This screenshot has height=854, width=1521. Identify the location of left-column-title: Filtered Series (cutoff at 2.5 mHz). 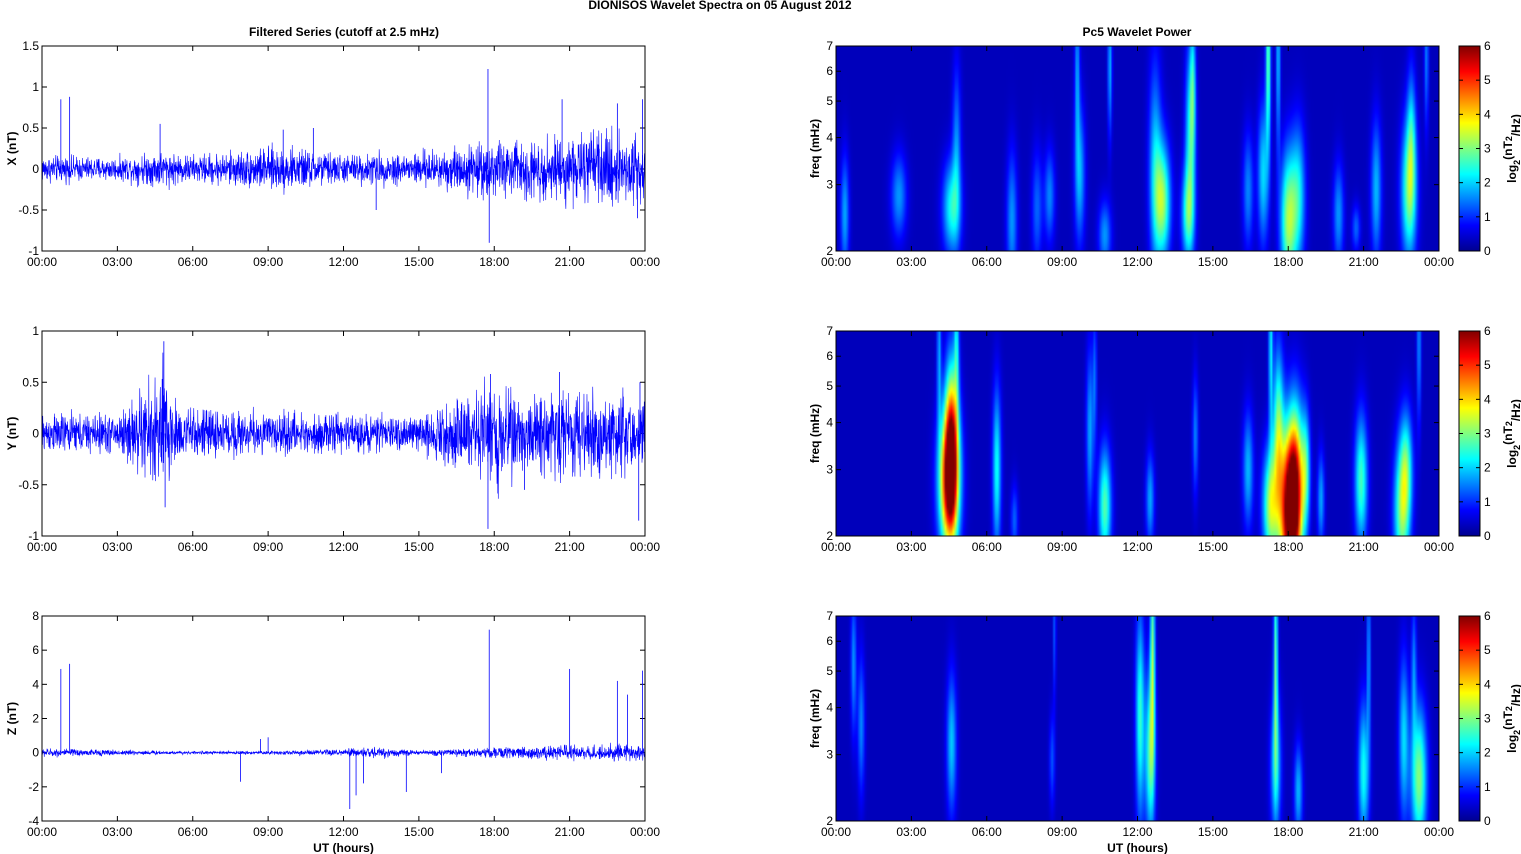
(344, 32).